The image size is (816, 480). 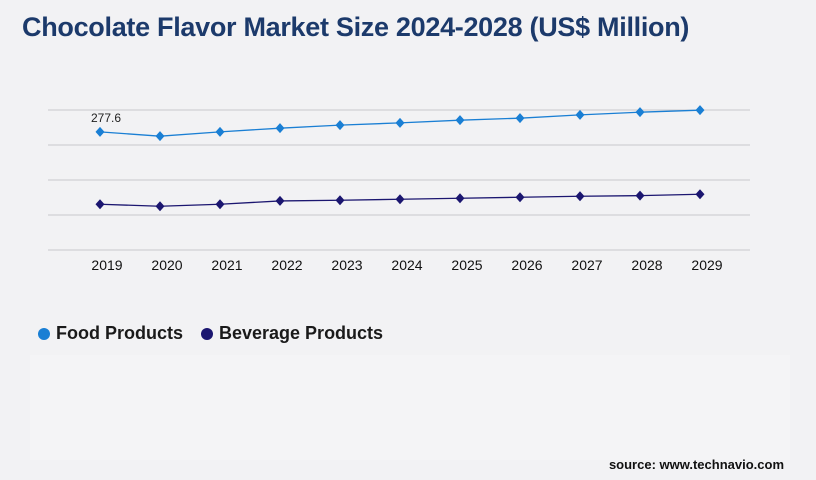 I want to click on x-tick-label: 2029, so click(x=706, y=265).